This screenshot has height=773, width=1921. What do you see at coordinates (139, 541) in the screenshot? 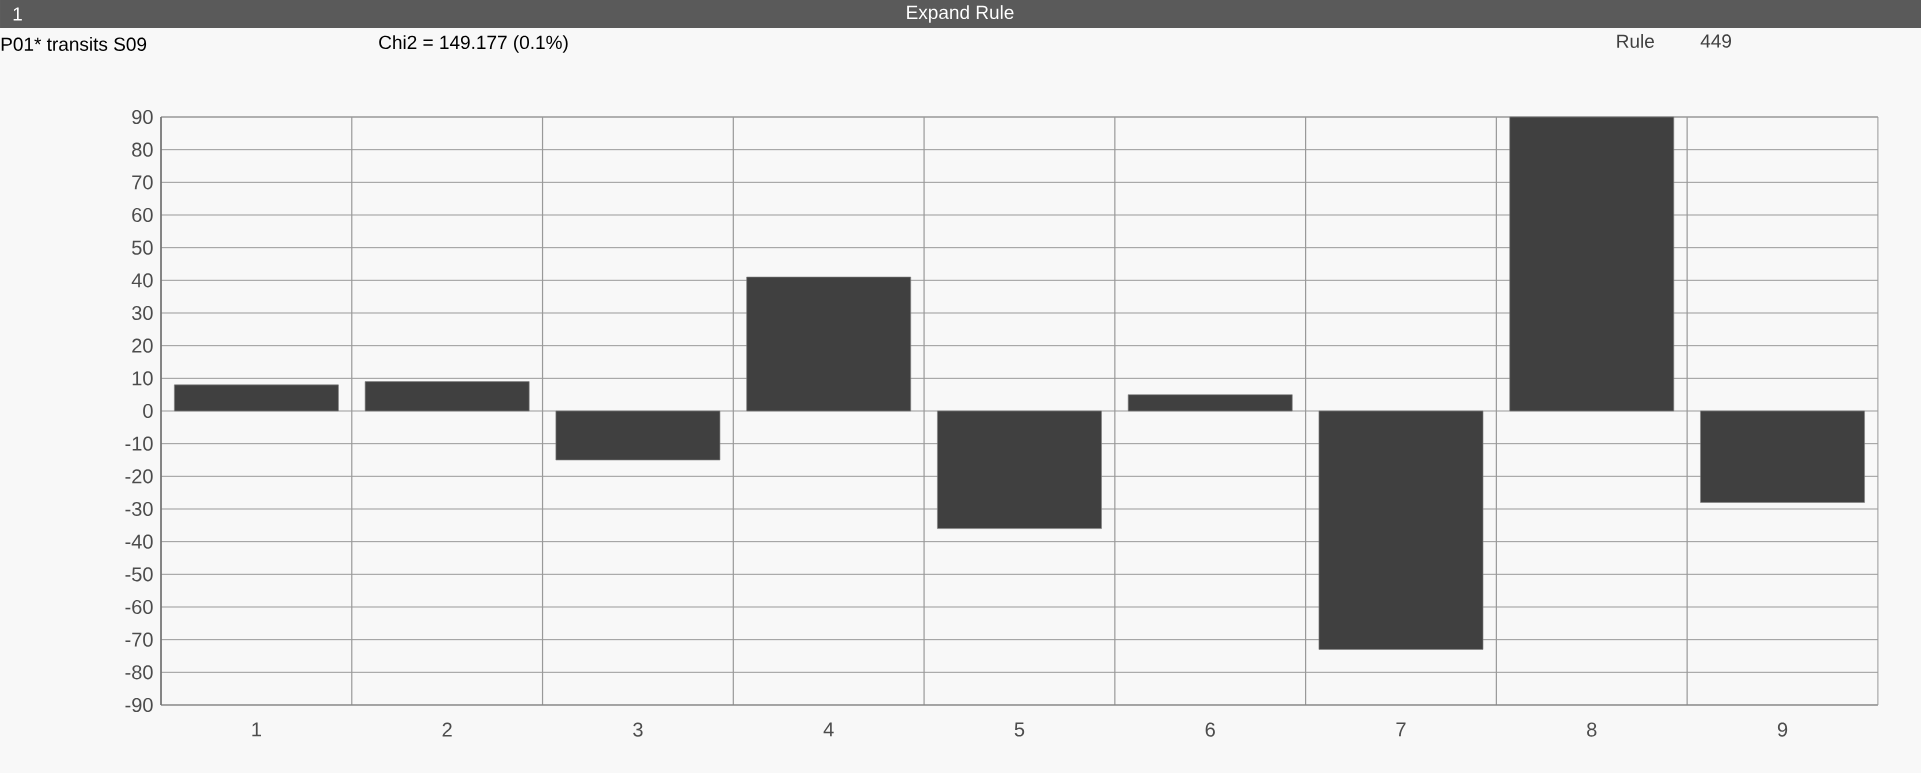
I see `y-tick-label: -40` at bounding box center [139, 541].